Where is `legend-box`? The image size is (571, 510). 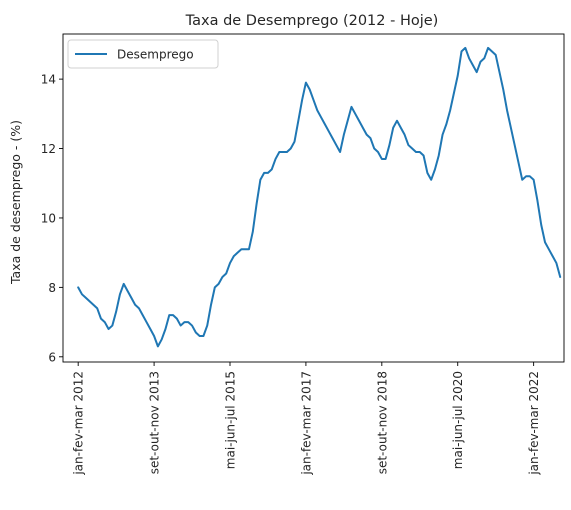
legend-box is located at coordinates (143, 54).